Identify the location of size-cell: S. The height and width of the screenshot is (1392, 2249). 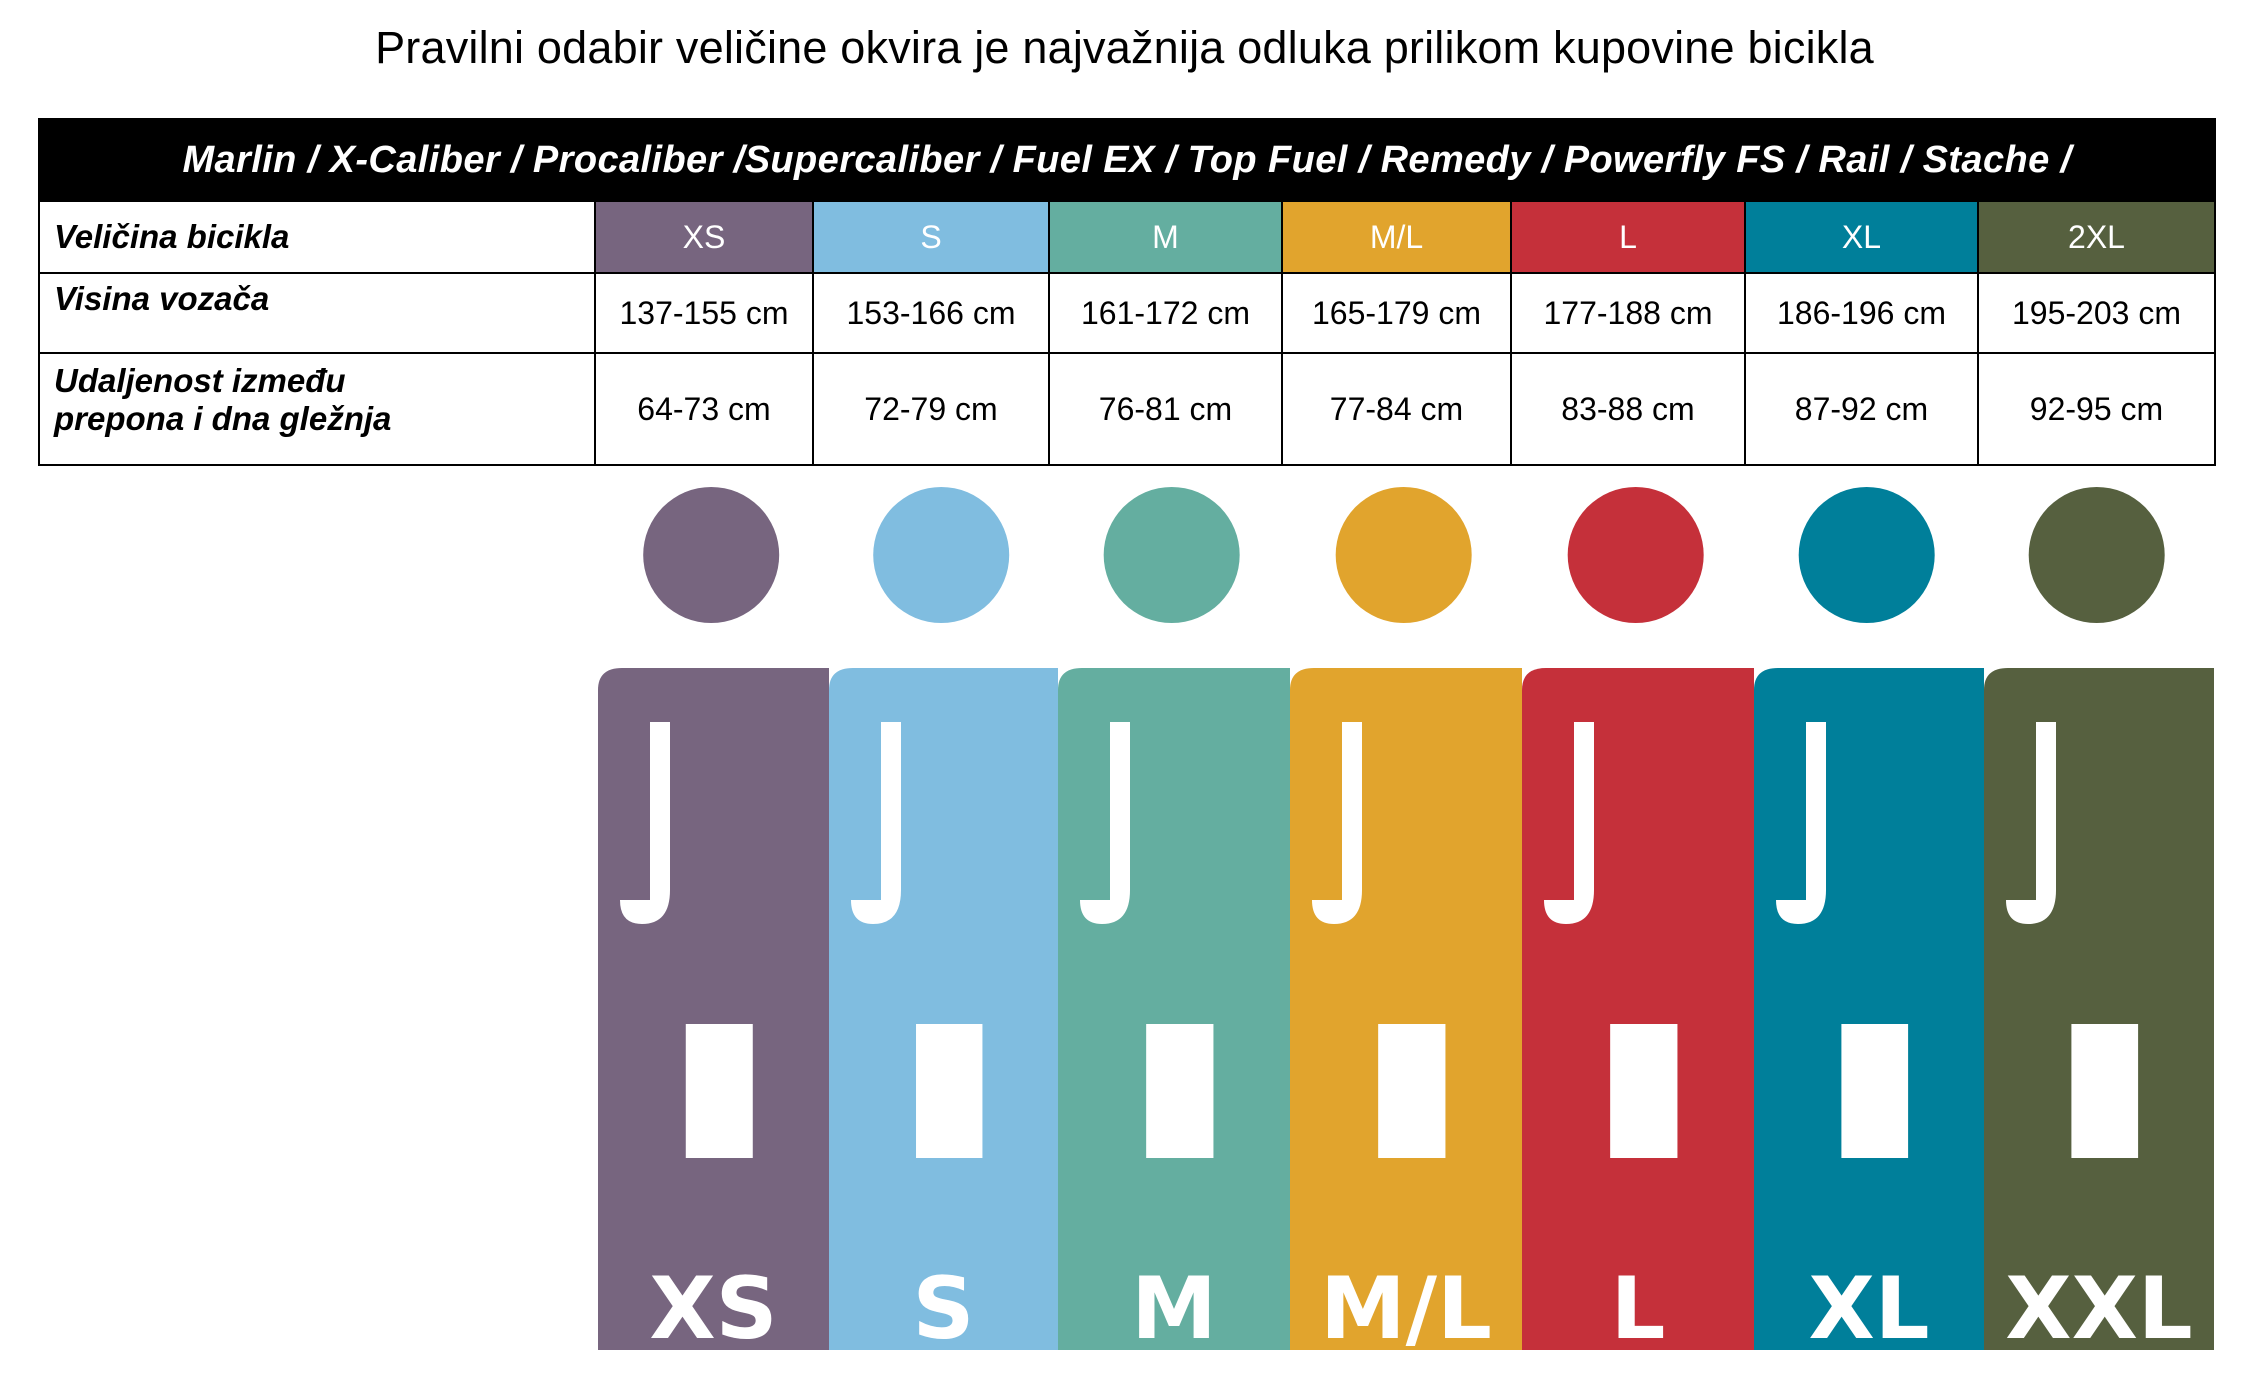
(931, 237).